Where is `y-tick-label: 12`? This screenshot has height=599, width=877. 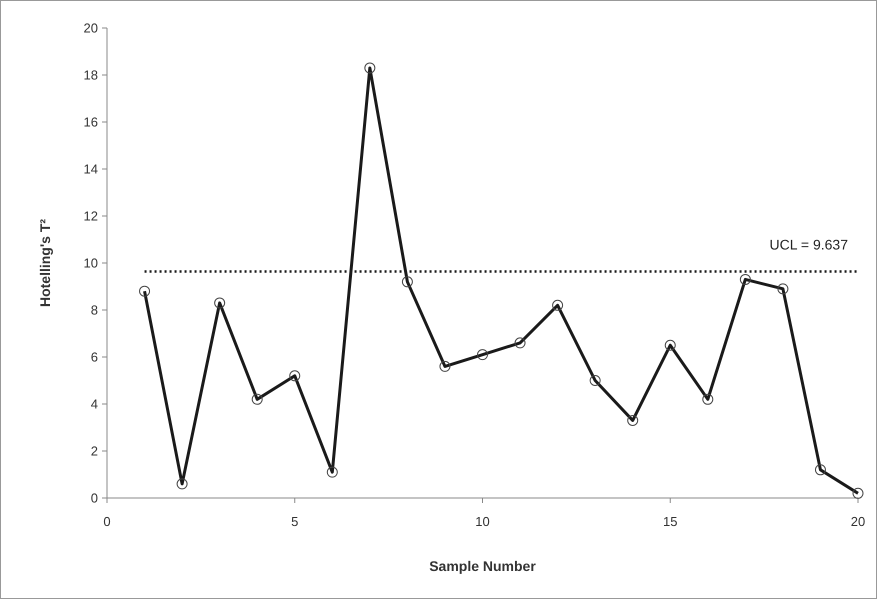 y-tick-label: 12 is located at coordinates (91, 216).